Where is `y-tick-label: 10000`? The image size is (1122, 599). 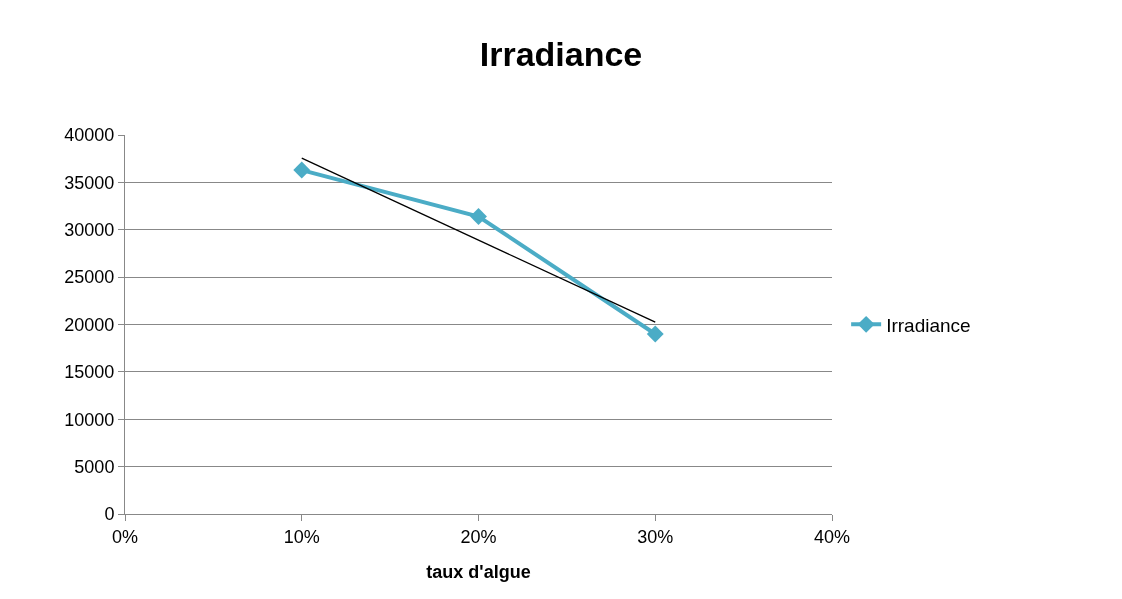 y-tick-label: 10000 is located at coordinates (89, 419).